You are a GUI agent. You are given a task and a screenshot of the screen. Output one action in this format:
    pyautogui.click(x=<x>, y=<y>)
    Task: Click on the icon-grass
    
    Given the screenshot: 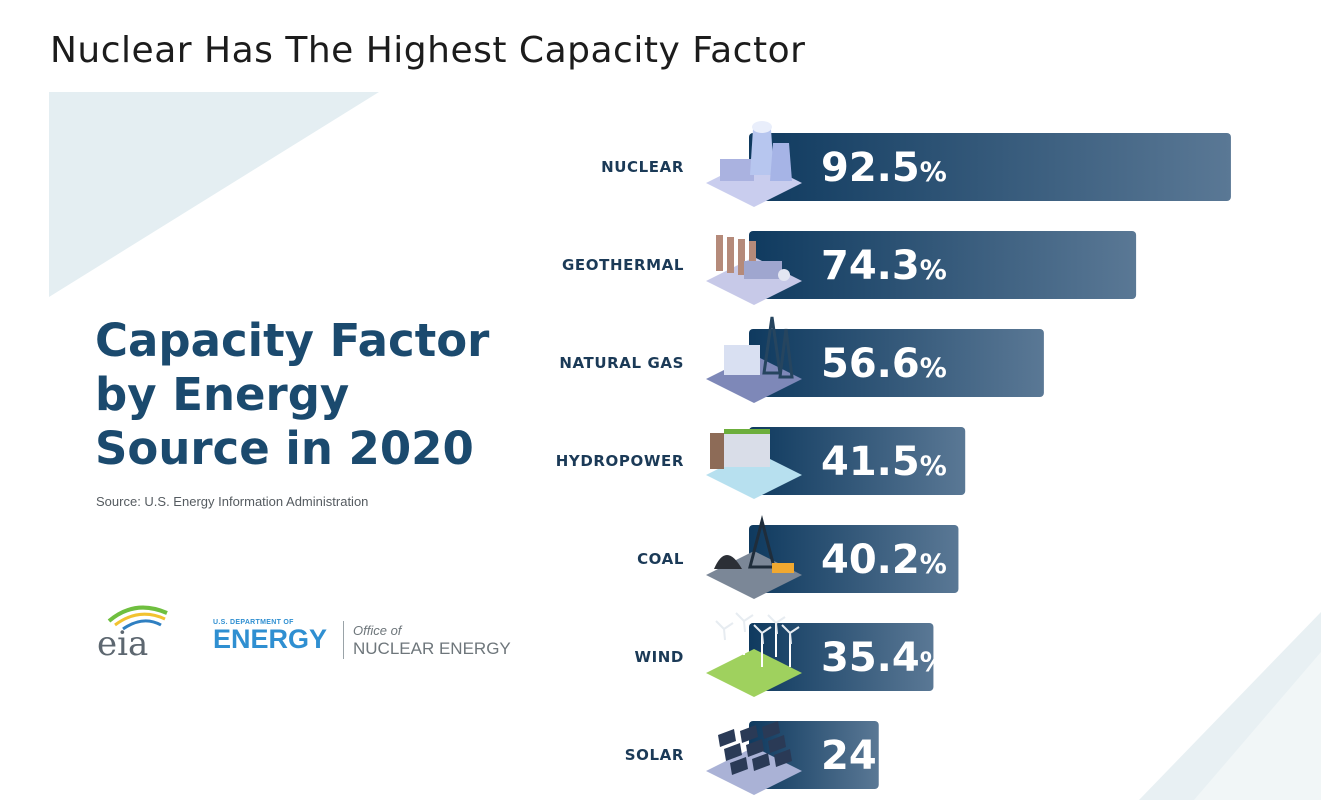 What is the action you would take?
    pyautogui.click(x=747, y=431)
    